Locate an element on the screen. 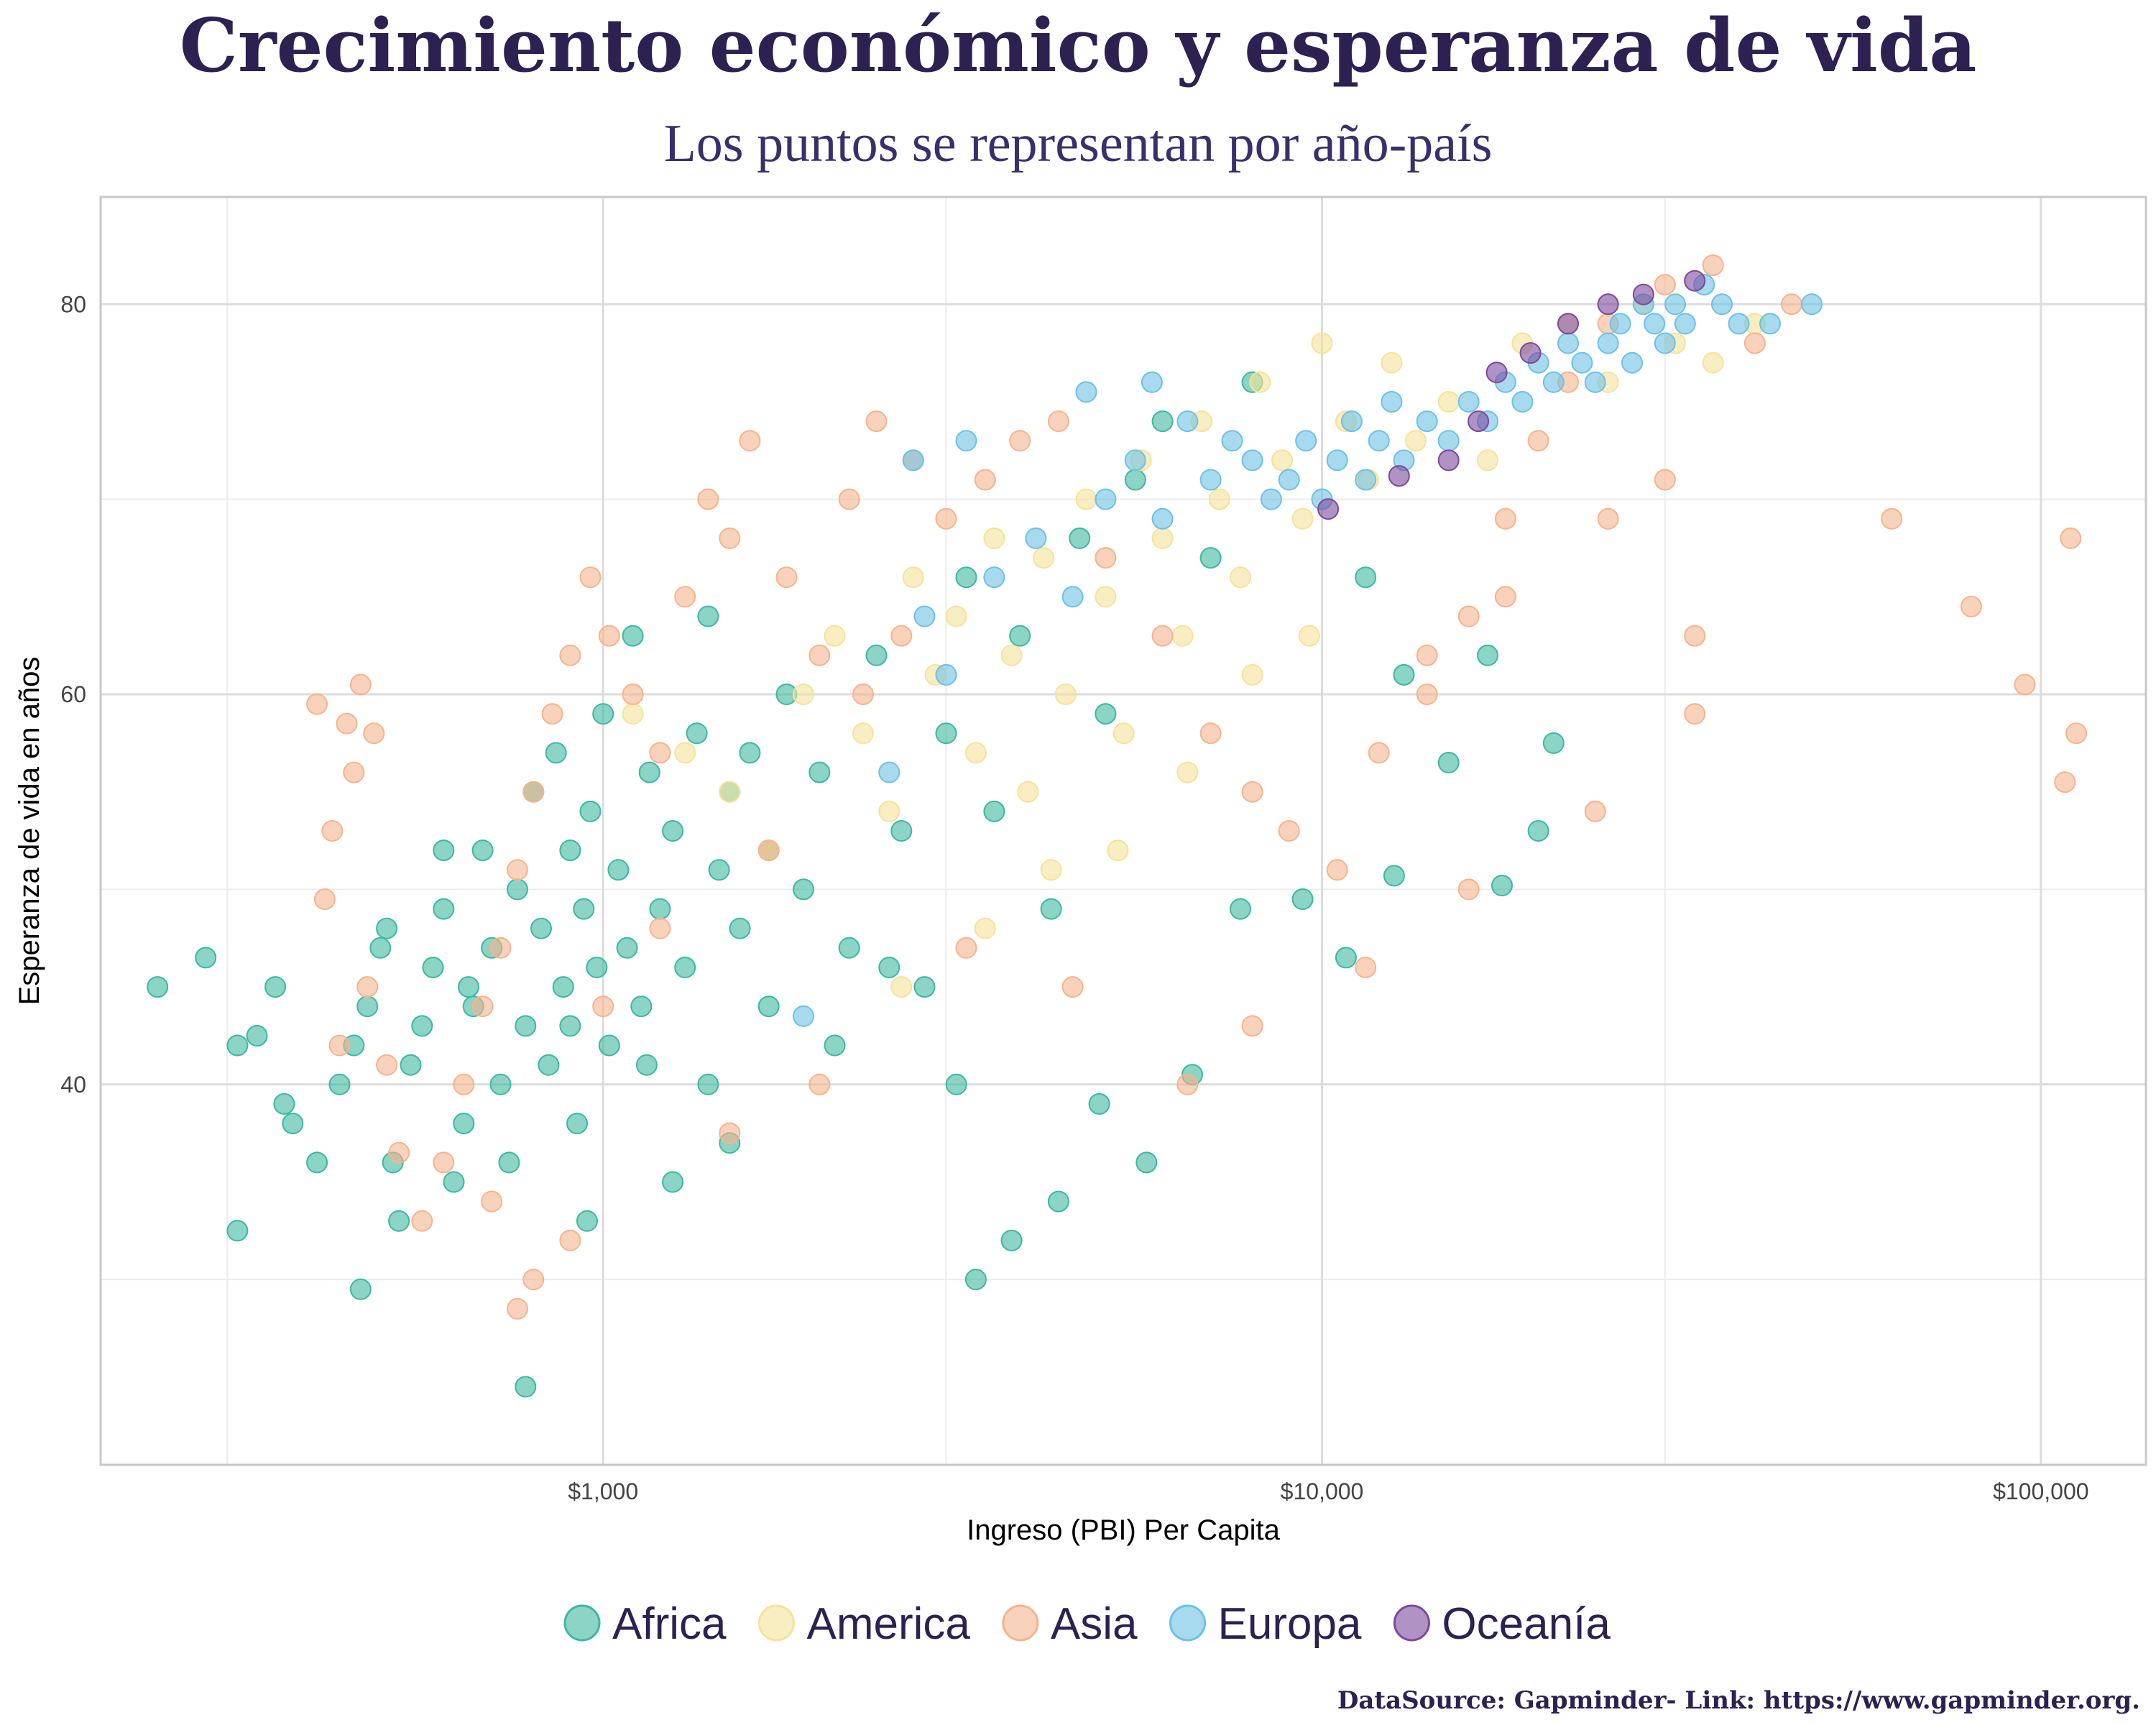 This screenshot has width=2156, height=1725. legend-label: Oceanía is located at coordinates (1526, 1624).